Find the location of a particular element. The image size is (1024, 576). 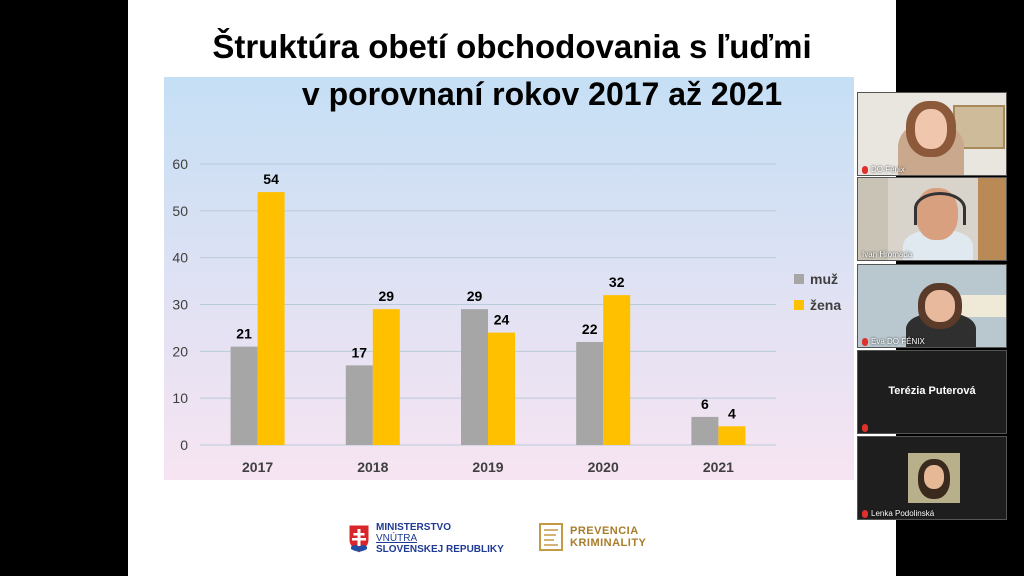

ministry-logo-line2: VNÚTRA is located at coordinates (397, 538).